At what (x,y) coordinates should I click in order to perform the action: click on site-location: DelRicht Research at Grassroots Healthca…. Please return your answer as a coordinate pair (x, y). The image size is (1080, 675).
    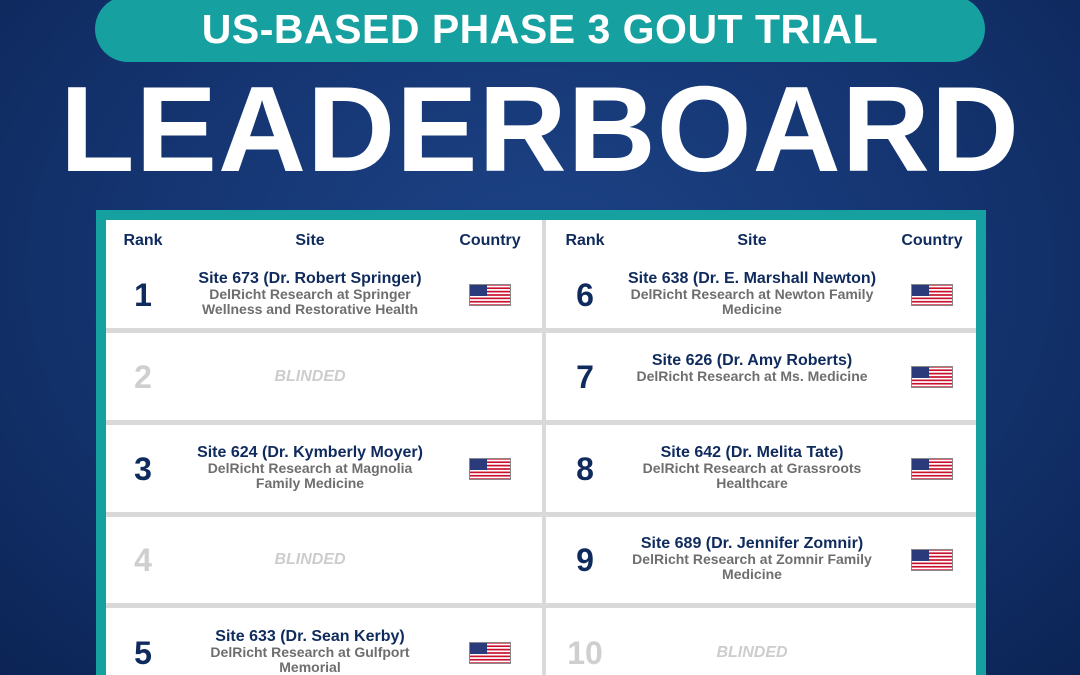
    Looking at the image, I should click on (752, 475).